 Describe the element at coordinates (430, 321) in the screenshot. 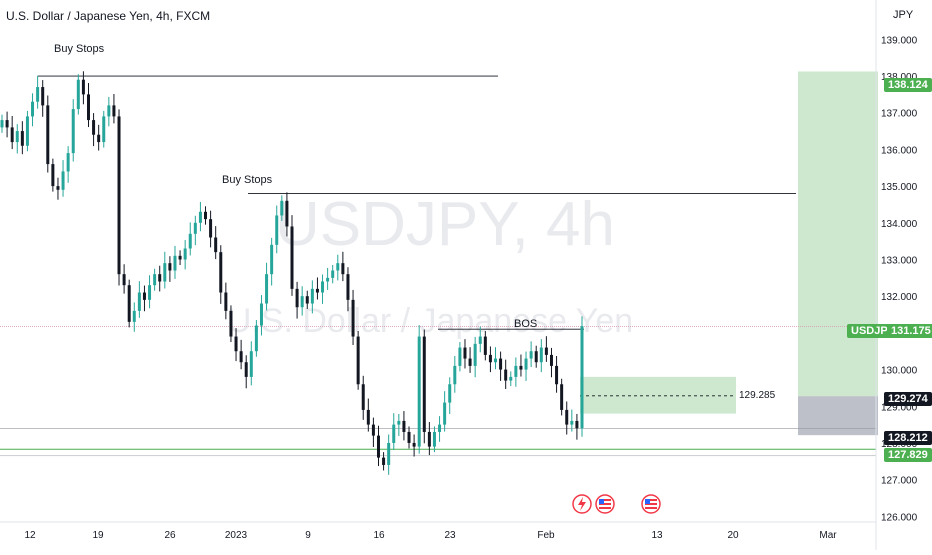

I see `watermark-name: U.S. Dollar / Japanese Yen` at that location.